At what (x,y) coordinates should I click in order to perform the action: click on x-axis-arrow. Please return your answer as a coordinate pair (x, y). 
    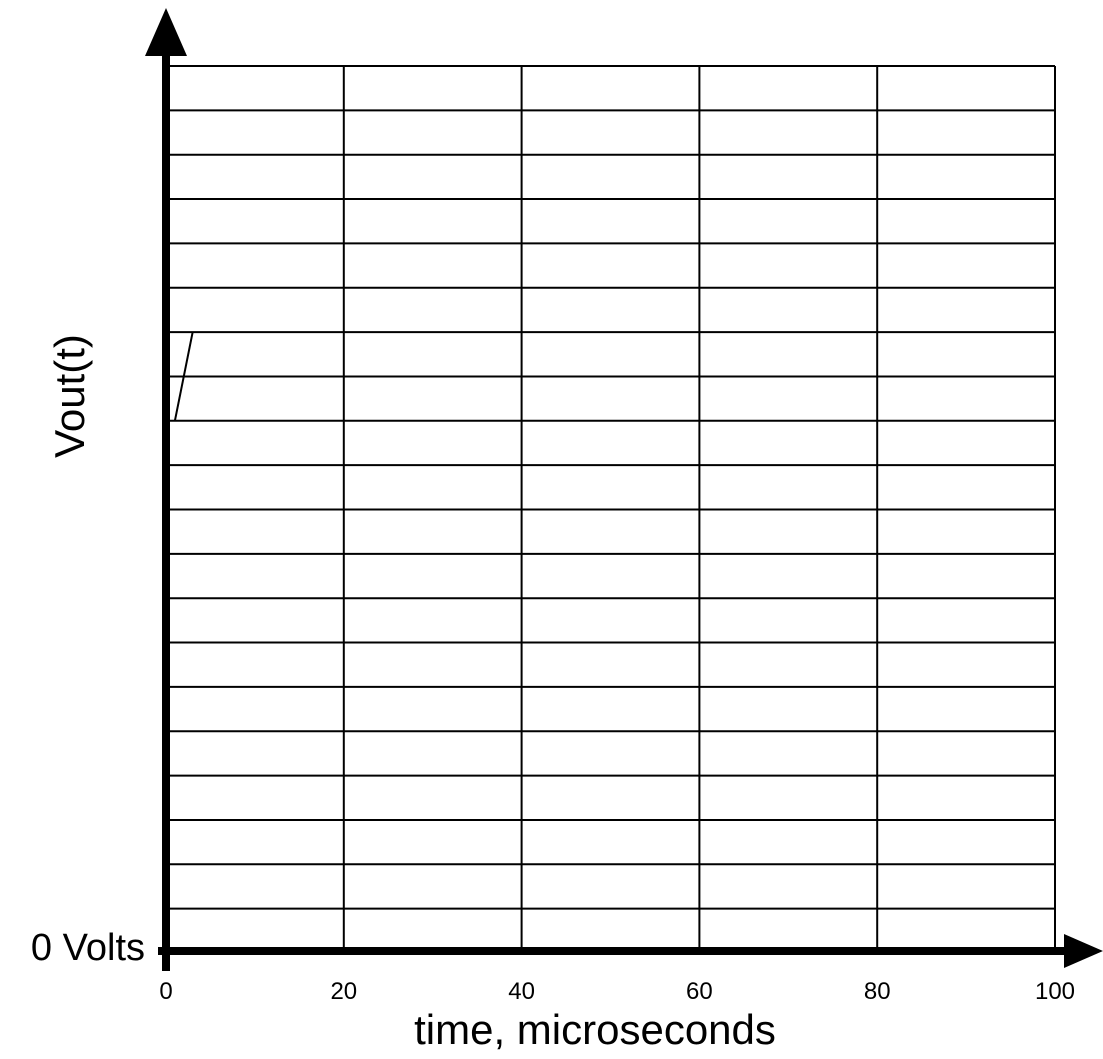
    Looking at the image, I should click on (1083, 951).